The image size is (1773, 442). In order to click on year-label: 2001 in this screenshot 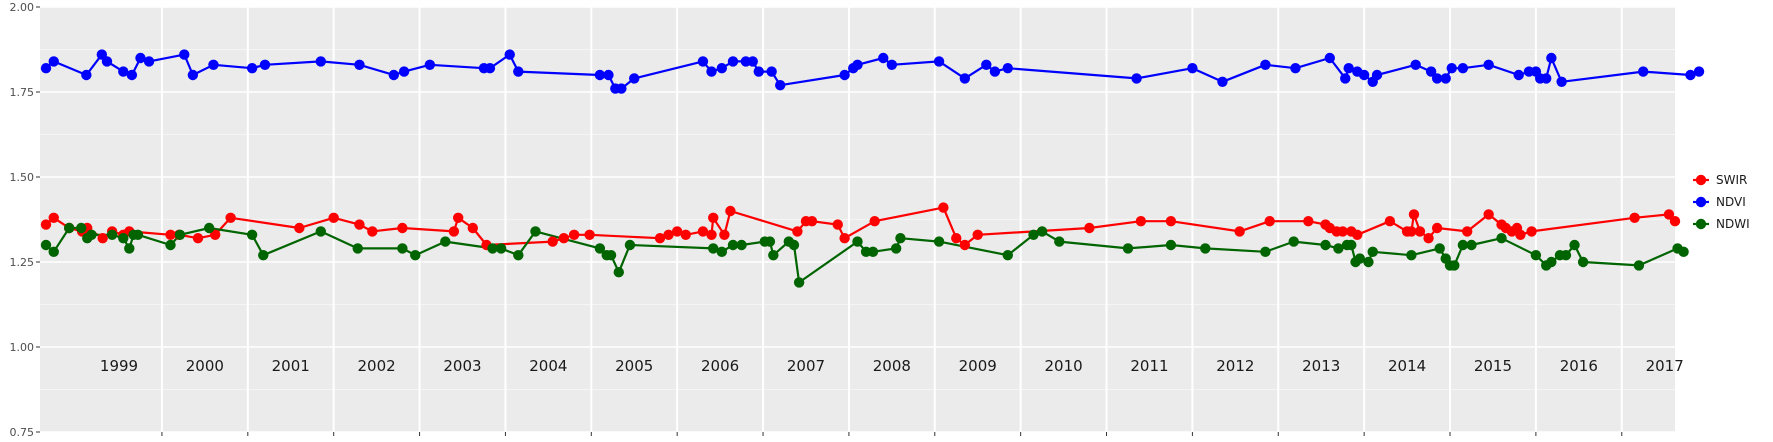, I will do `click(291, 366)`.